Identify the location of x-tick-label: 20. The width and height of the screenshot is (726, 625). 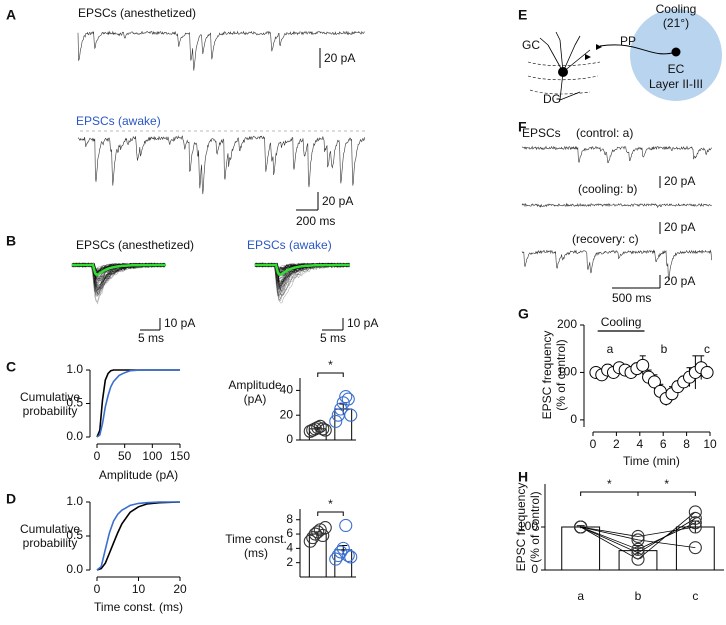
(180, 589).